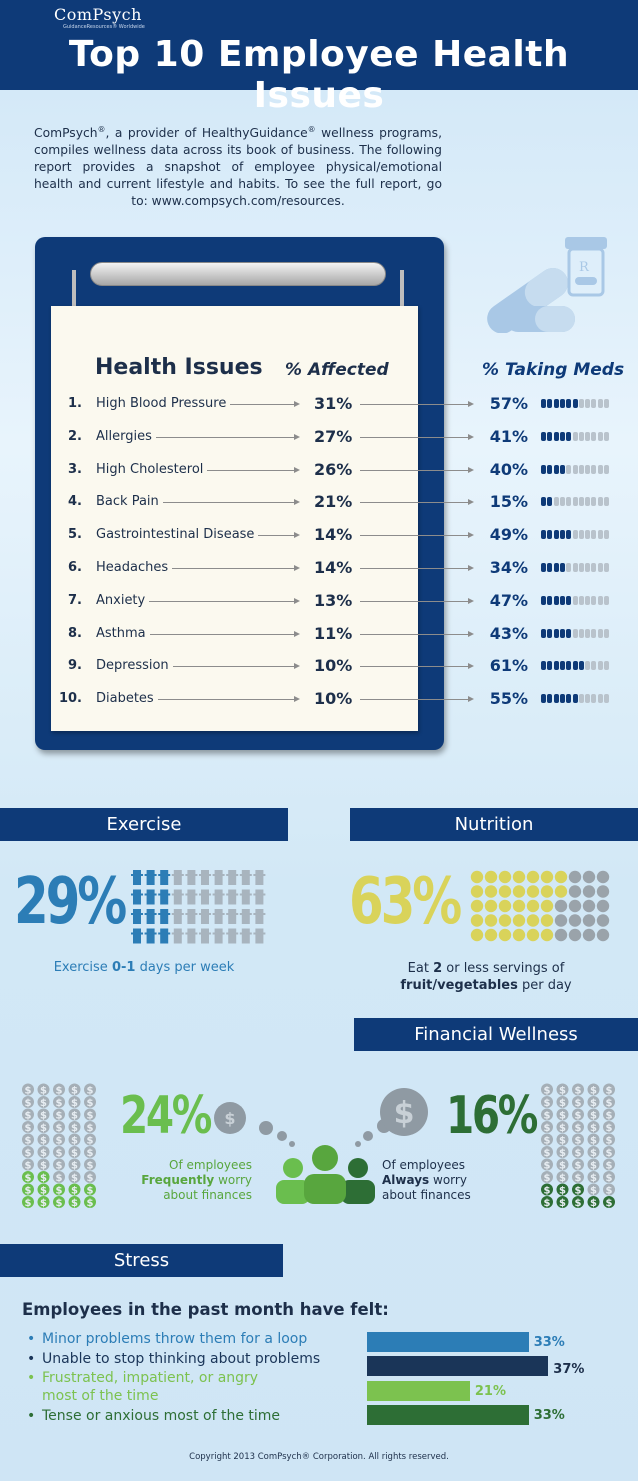  I want to click on page-title: Top 10 Employee Health Issues, so click(319, 75).